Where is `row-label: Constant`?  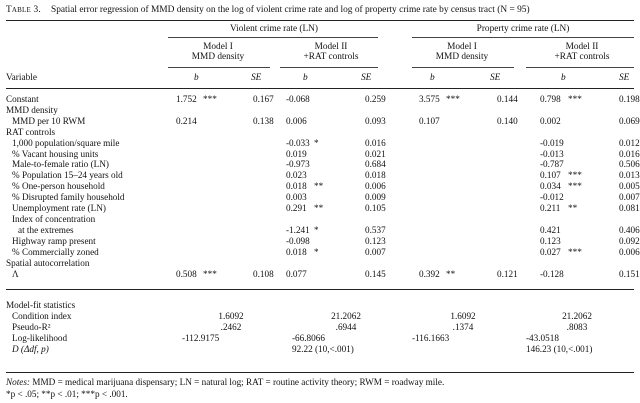 row-label: Constant is located at coordinates (22, 99).